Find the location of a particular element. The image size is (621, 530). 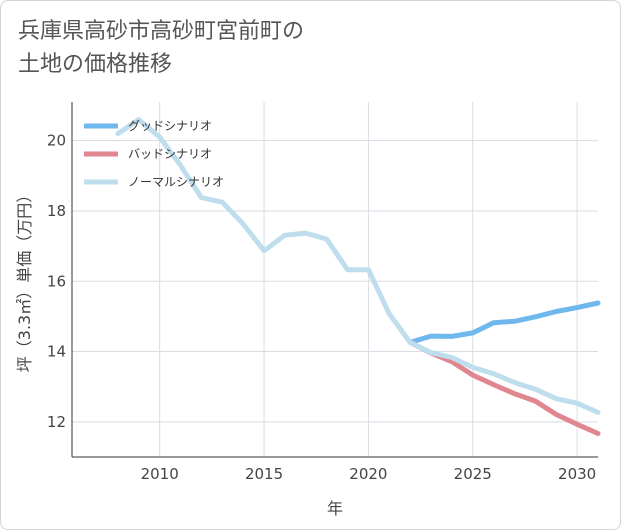

x-tick-label: 2010 is located at coordinates (160, 474).